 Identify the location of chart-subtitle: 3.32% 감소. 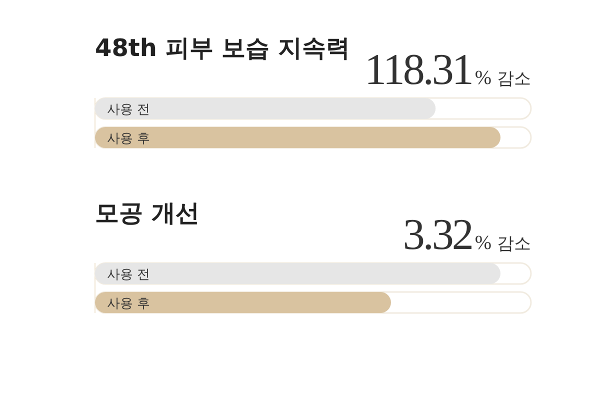
(466, 234).